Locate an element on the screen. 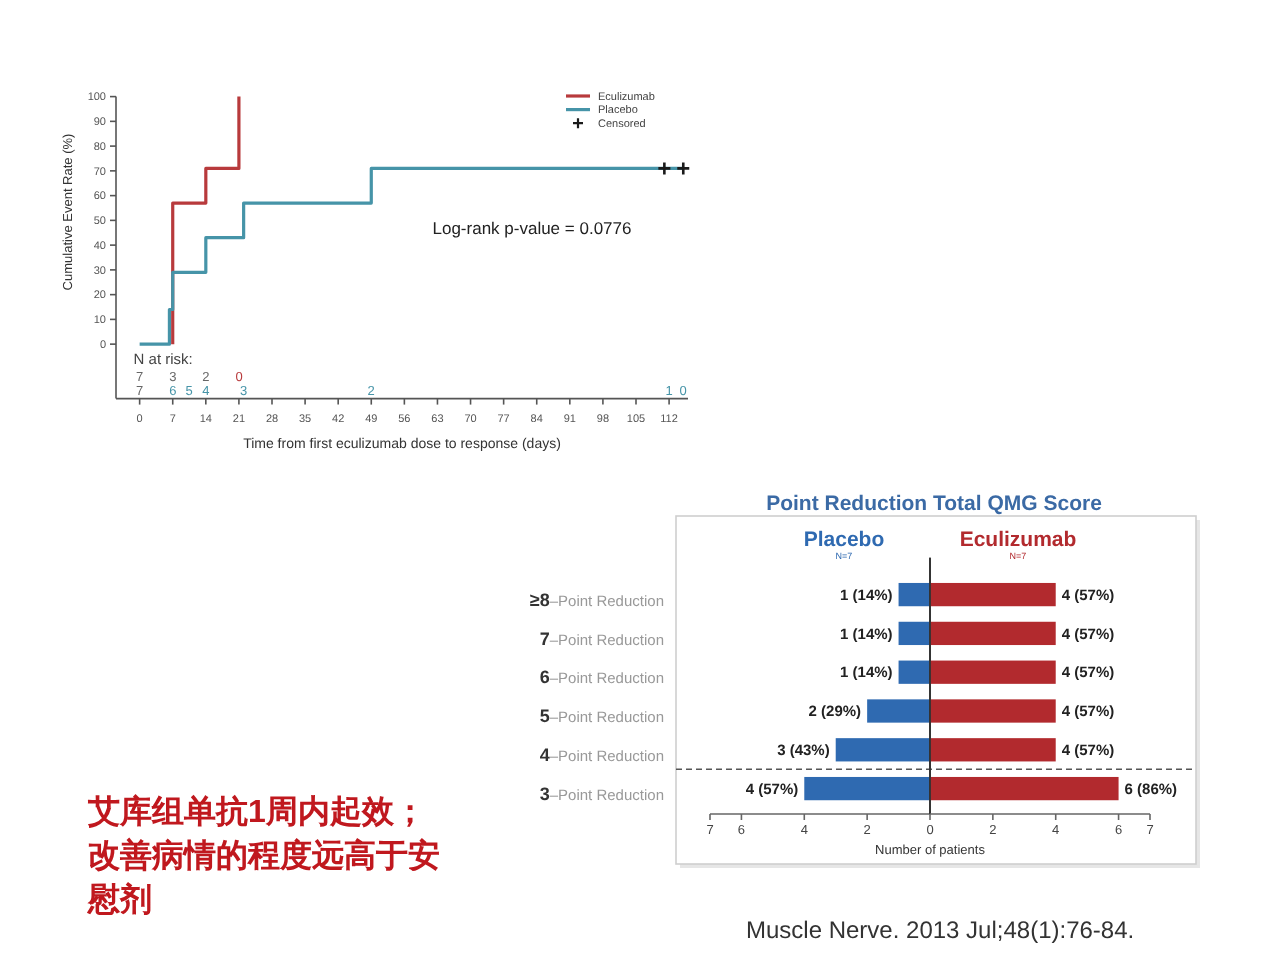  series-label: Eculizumab is located at coordinates (1018, 540).